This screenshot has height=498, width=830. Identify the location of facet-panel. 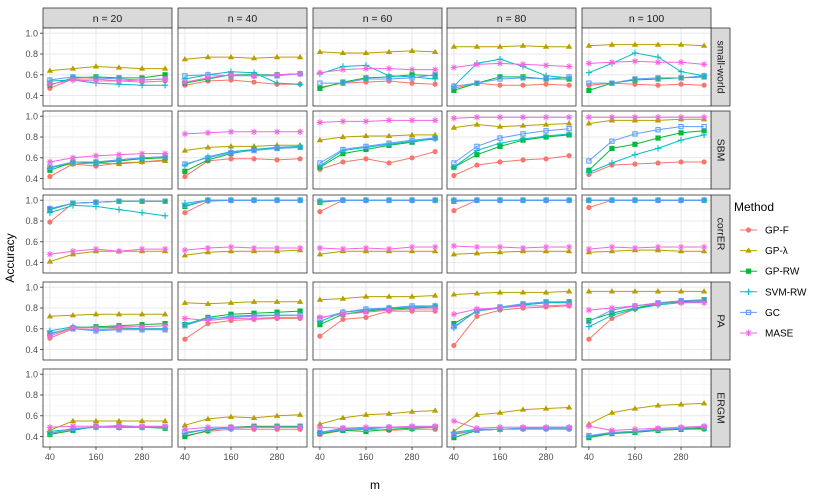
(107, 321).